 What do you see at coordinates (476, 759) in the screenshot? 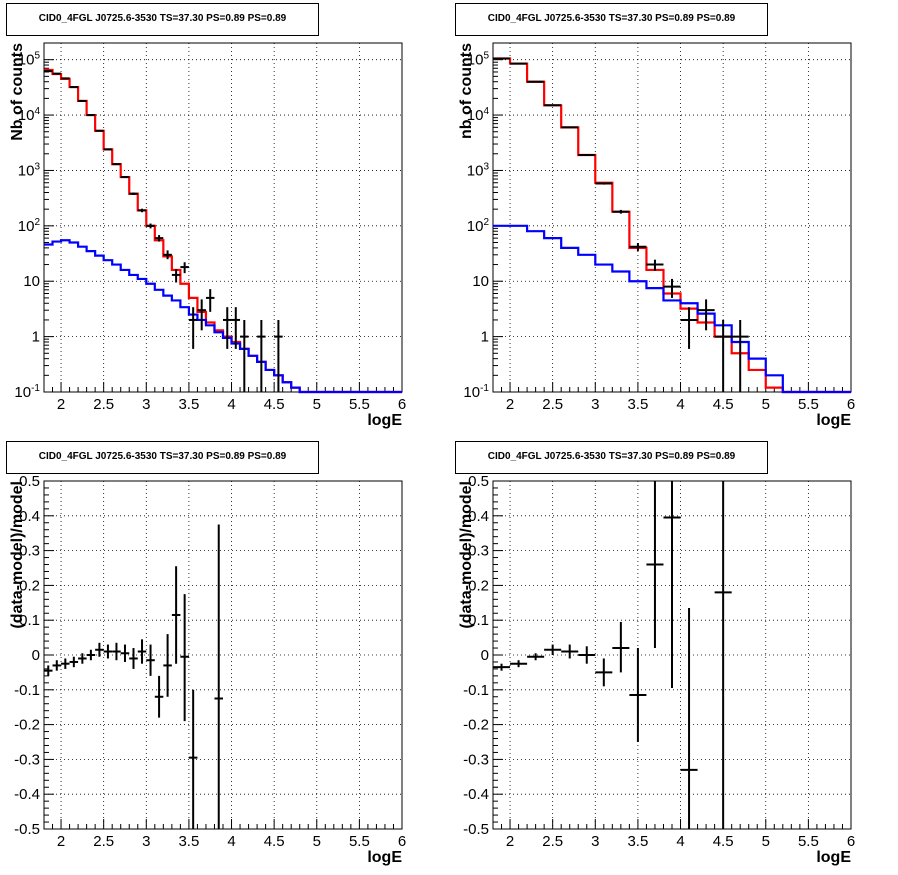
I see `y-tick-label: -0.3` at bounding box center [476, 759].